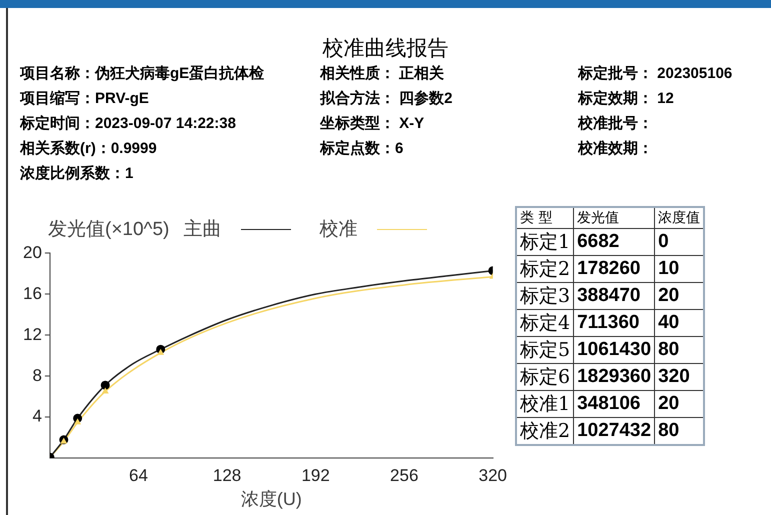 This screenshot has width=771, height=515. What do you see at coordinates (545, 404) in the screenshot?
I see `text: 校准1` at bounding box center [545, 404].